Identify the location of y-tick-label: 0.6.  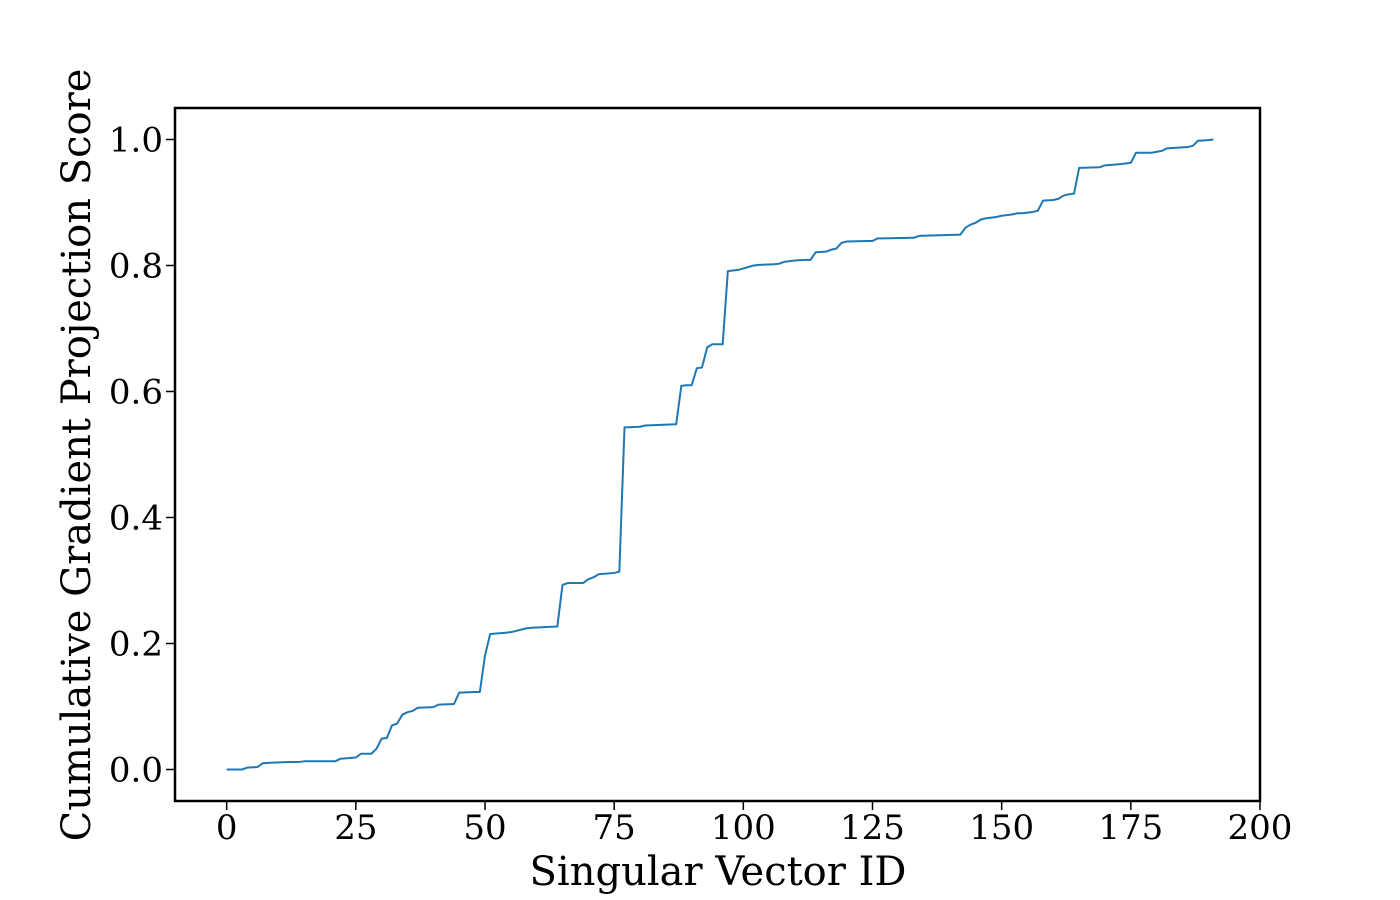
(136, 393).